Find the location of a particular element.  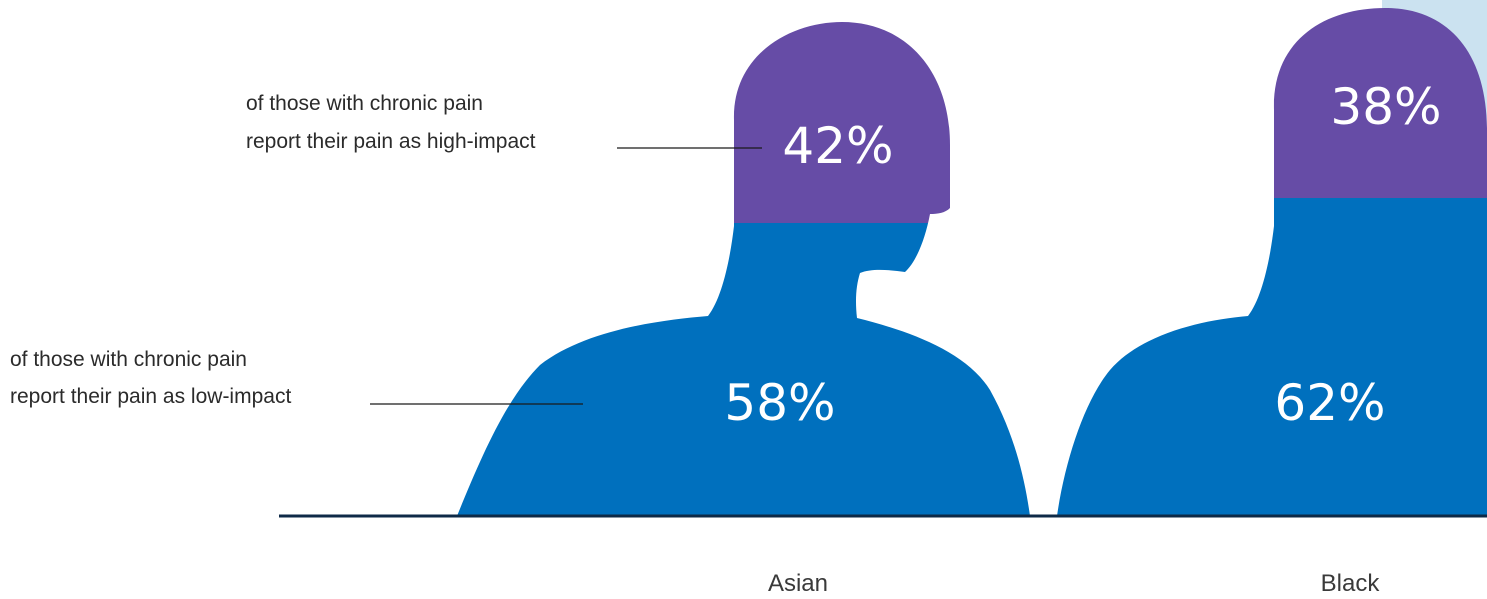

annotation-high-line2: report their pain as high-impact is located at coordinates (391, 141).